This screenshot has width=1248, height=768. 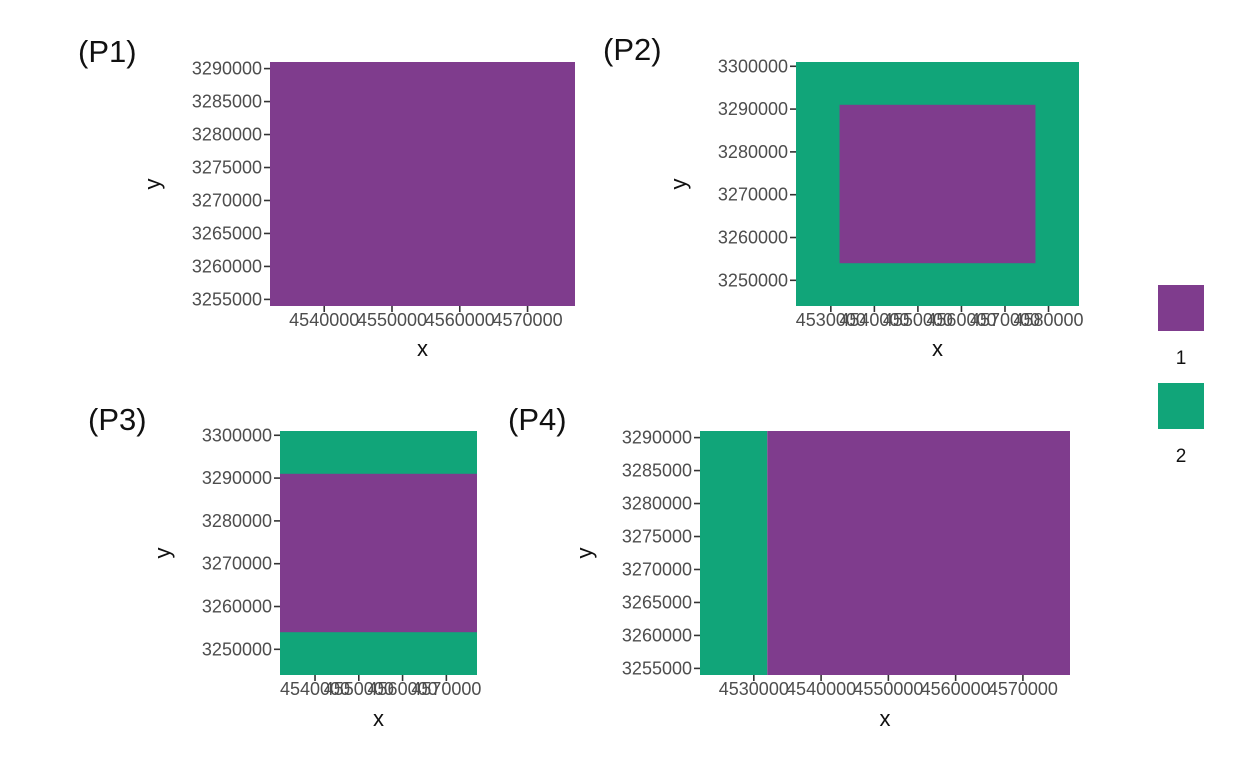 I want to click on legend-label-2: 2, so click(x=1181, y=456).